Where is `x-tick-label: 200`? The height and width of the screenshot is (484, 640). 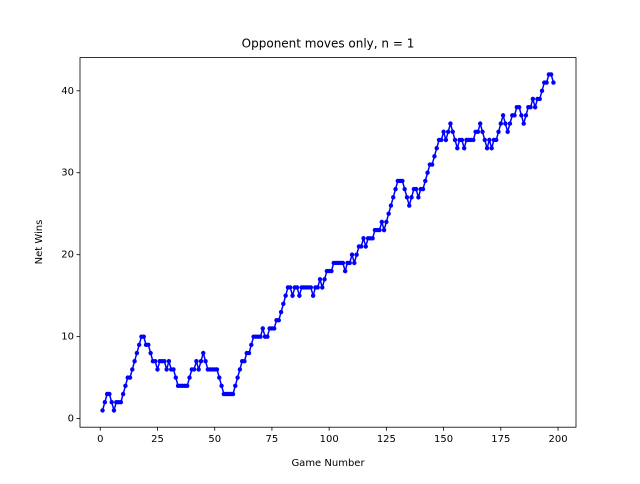
x-tick-label: 200 is located at coordinates (557, 439).